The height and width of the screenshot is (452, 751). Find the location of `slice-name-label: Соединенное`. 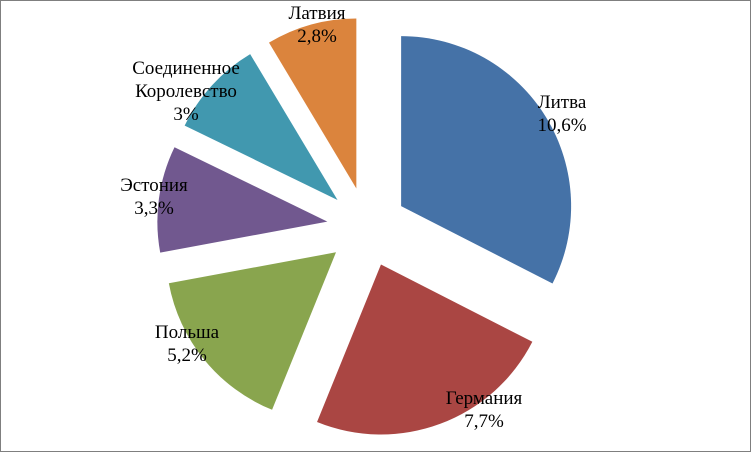

slice-name-label: Соединенное is located at coordinates (186, 68).